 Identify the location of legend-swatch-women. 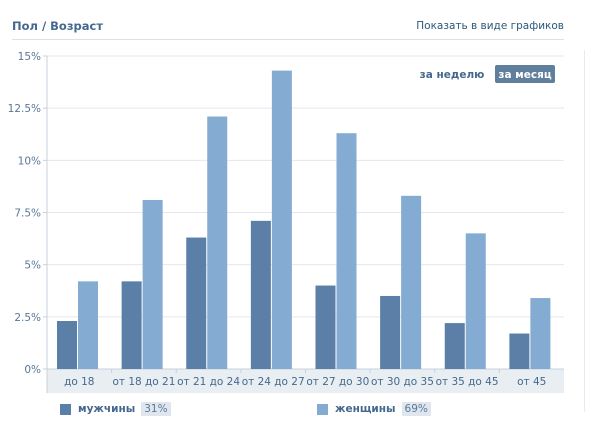
(322, 409).